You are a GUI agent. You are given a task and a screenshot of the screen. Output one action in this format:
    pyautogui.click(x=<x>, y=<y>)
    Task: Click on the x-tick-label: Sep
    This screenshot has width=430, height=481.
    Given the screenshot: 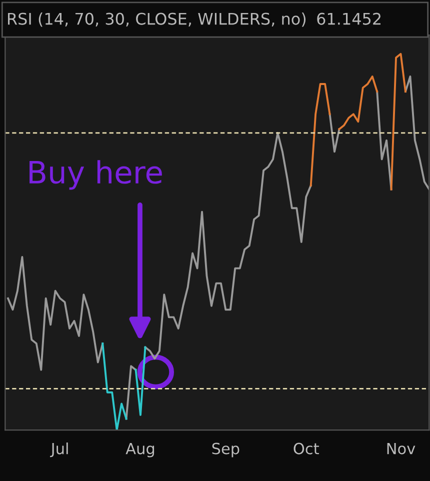 What is the action you would take?
    pyautogui.click(x=226, y=450)
    